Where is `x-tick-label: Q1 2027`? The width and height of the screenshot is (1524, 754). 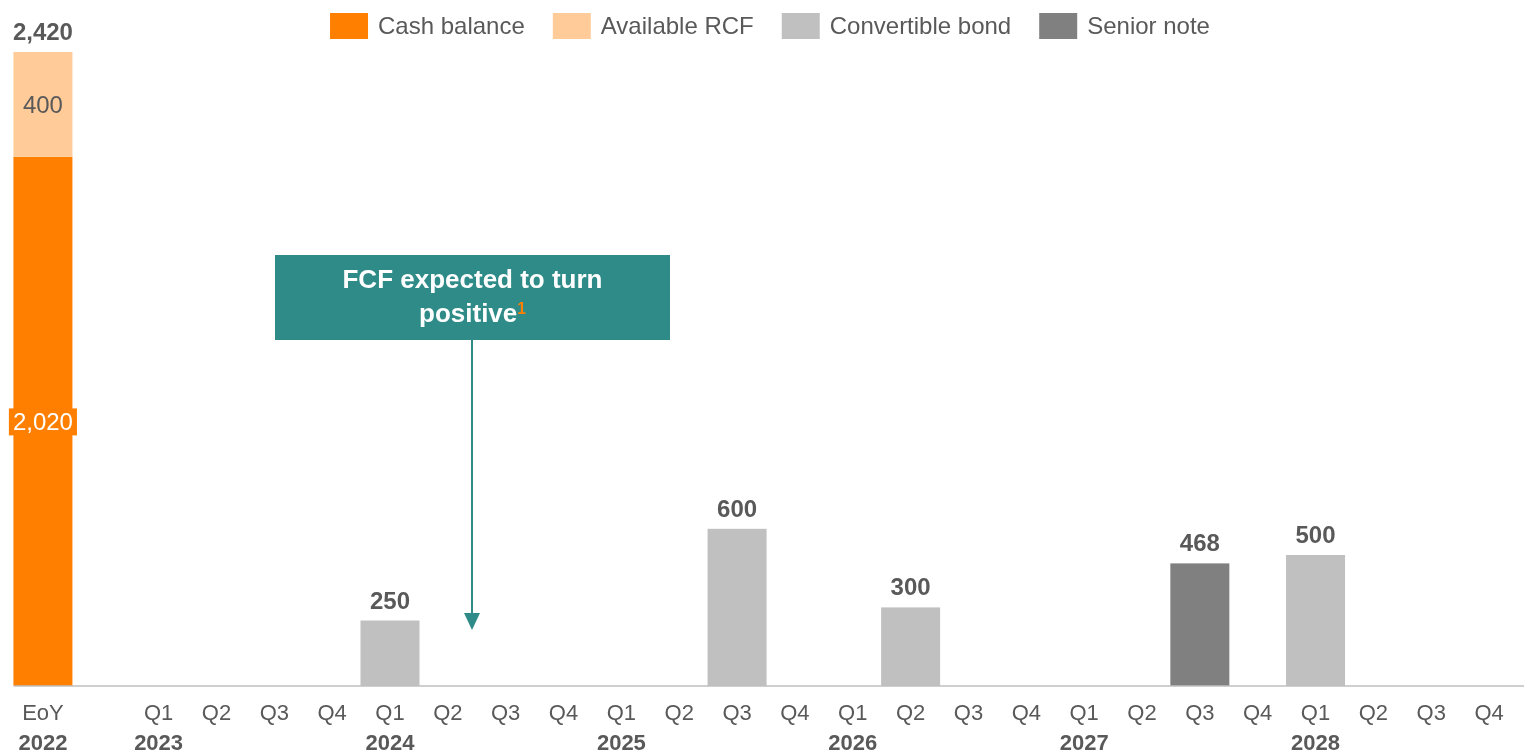
x-tick-label: Q1 2027 is located at coordinates (1084, 727).